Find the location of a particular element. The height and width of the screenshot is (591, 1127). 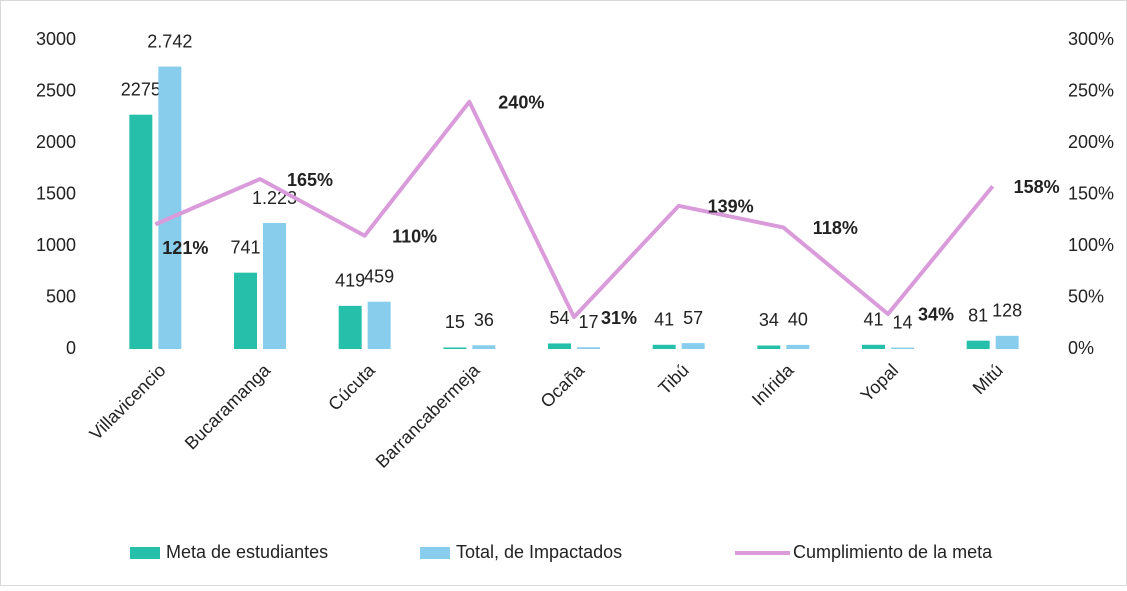

data-label: 2.742 is located at coordinates (169, 41).